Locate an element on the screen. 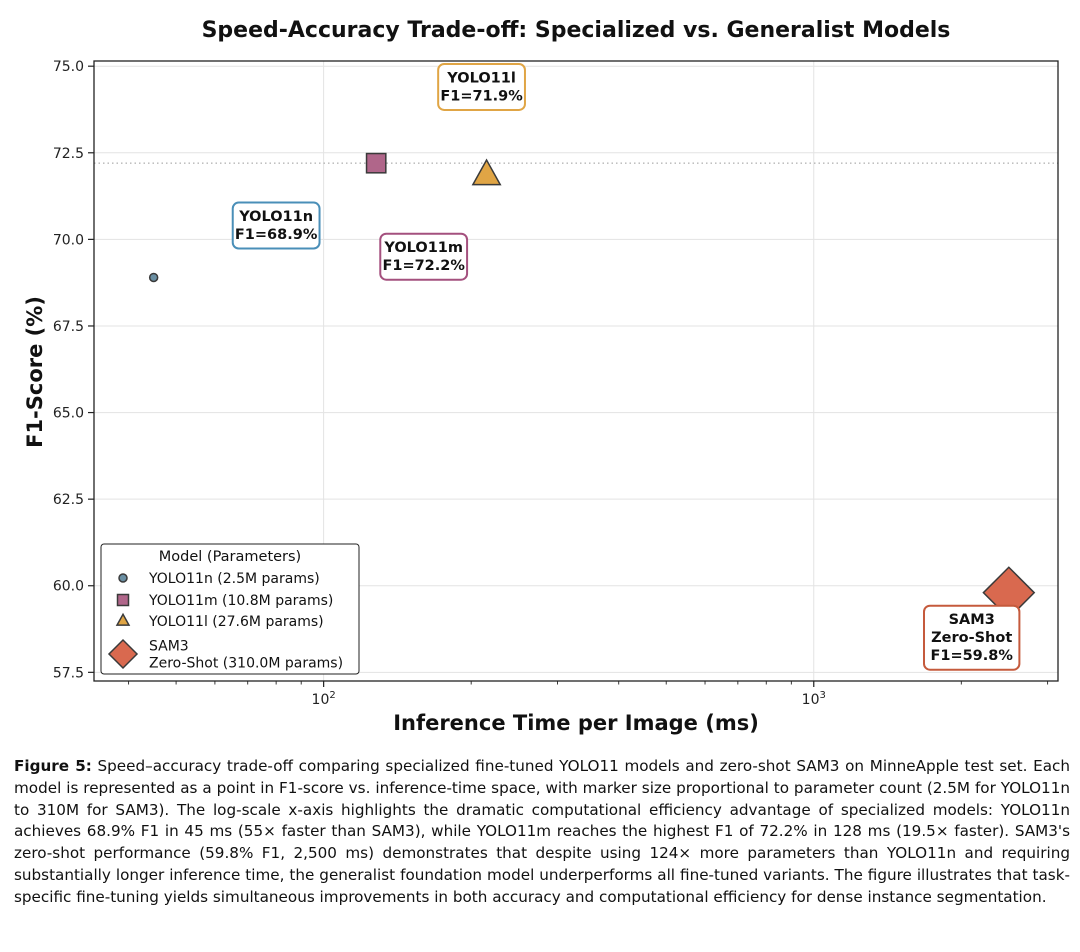 The width and height of the screenshot is (1080, 952). x-tick-label: 10² is located at coordinates (324, 699).